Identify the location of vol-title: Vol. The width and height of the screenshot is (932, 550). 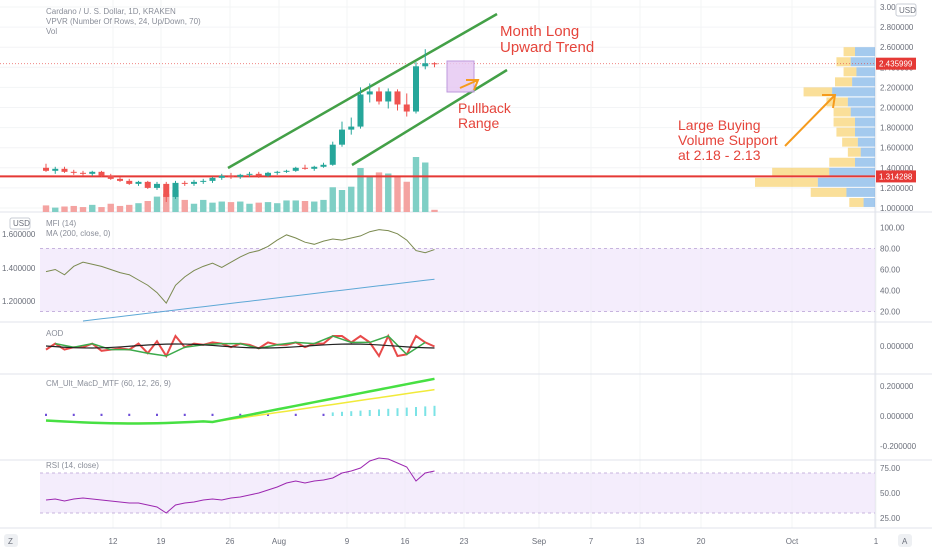
(51, 31).